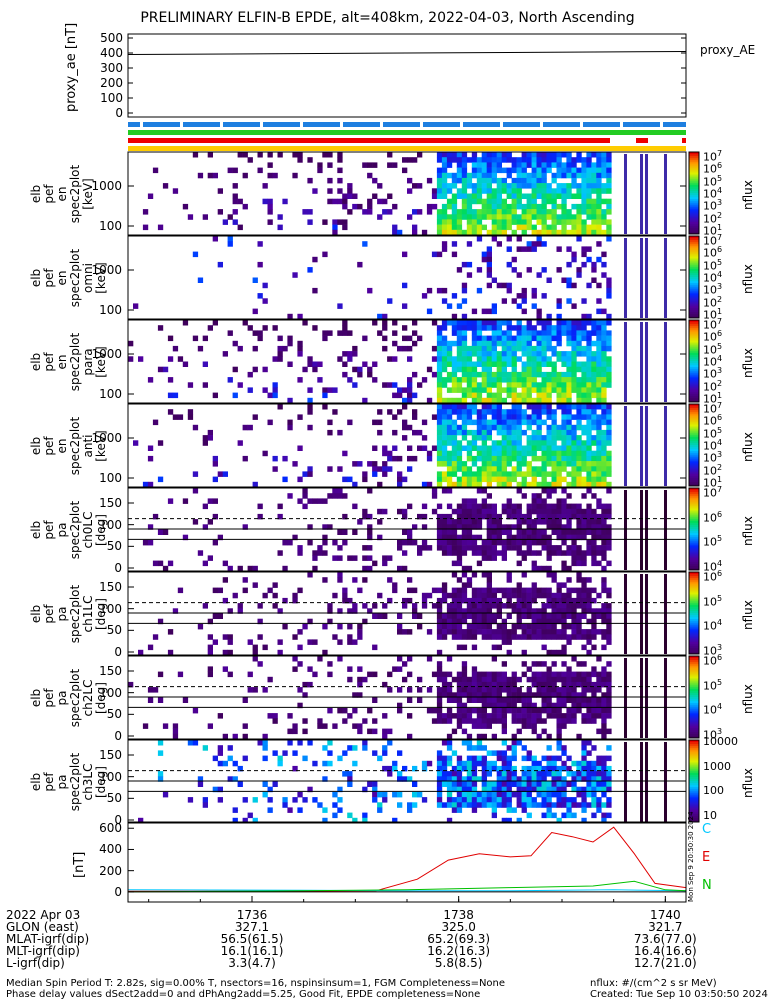  I want to click on xaxis-row-value: 1736, so click(252, 915).